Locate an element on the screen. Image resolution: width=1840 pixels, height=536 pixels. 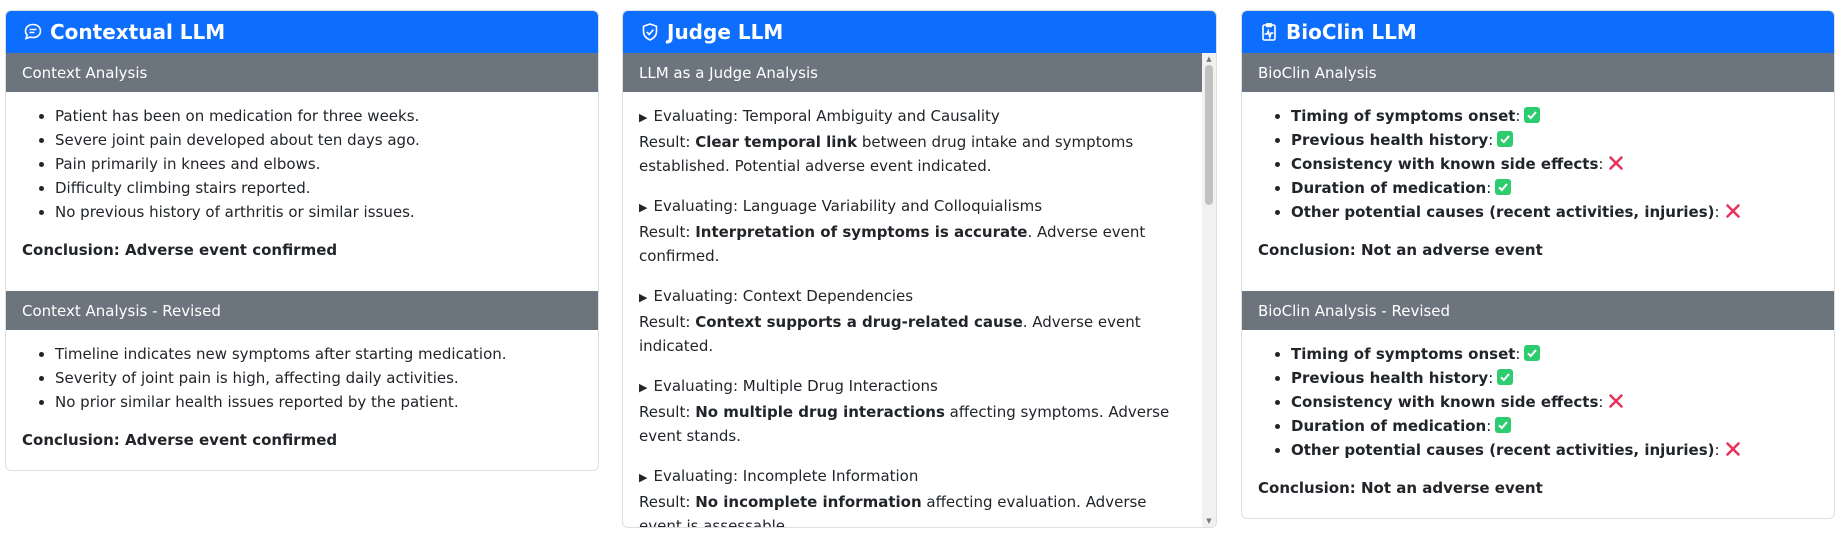
result-detail: . Adverse event confirmed. is located at coordinates (892, 244).